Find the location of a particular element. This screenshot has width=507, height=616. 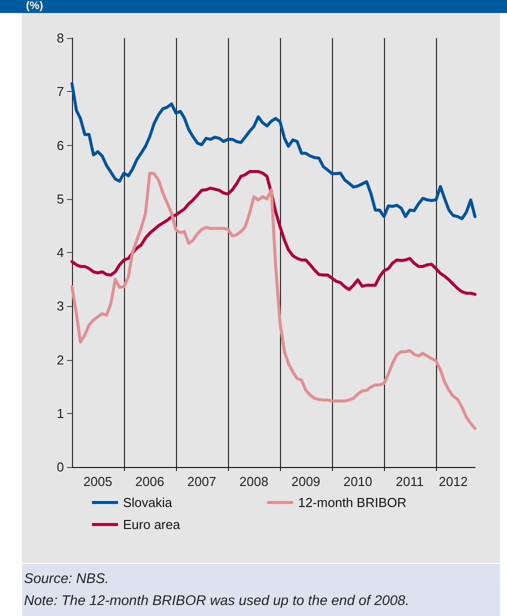

x-tick-label: 2007 is located at coordinates (201, 481).